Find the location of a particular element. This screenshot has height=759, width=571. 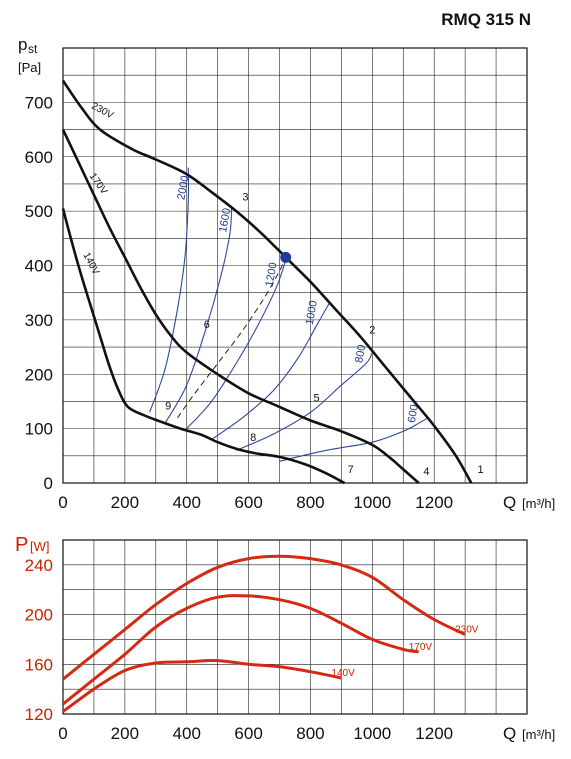

point-label: 1 is located at coordinates (481, 470).